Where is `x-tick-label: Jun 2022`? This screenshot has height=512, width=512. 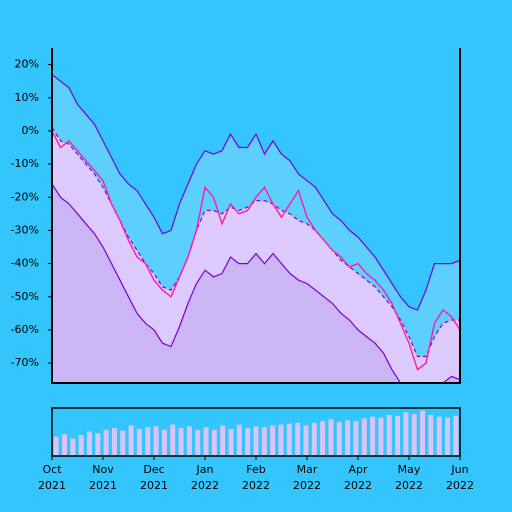
x-tick-label: Jun 2022 is located at coordinates (460, 477).